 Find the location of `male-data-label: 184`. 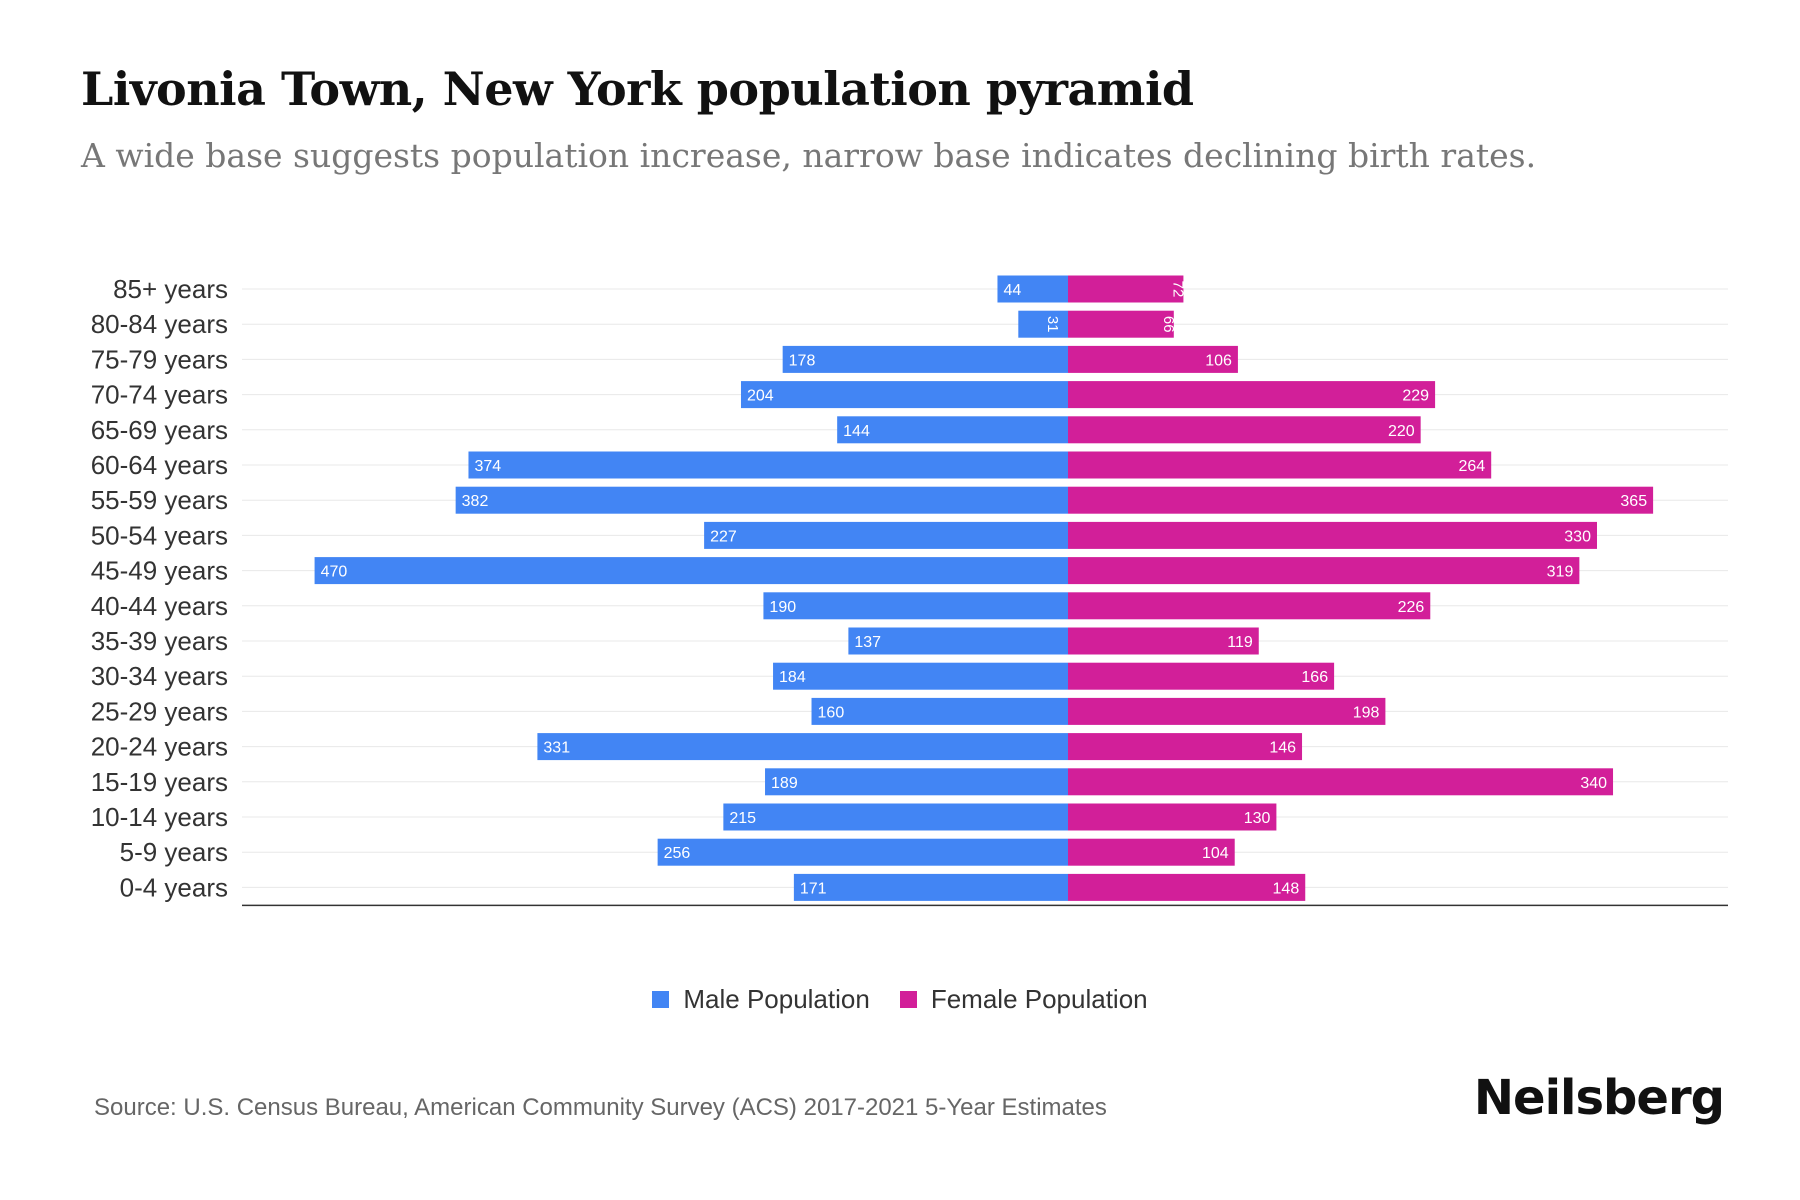

male-data-label: 184 is located at coordinates (792, 677).